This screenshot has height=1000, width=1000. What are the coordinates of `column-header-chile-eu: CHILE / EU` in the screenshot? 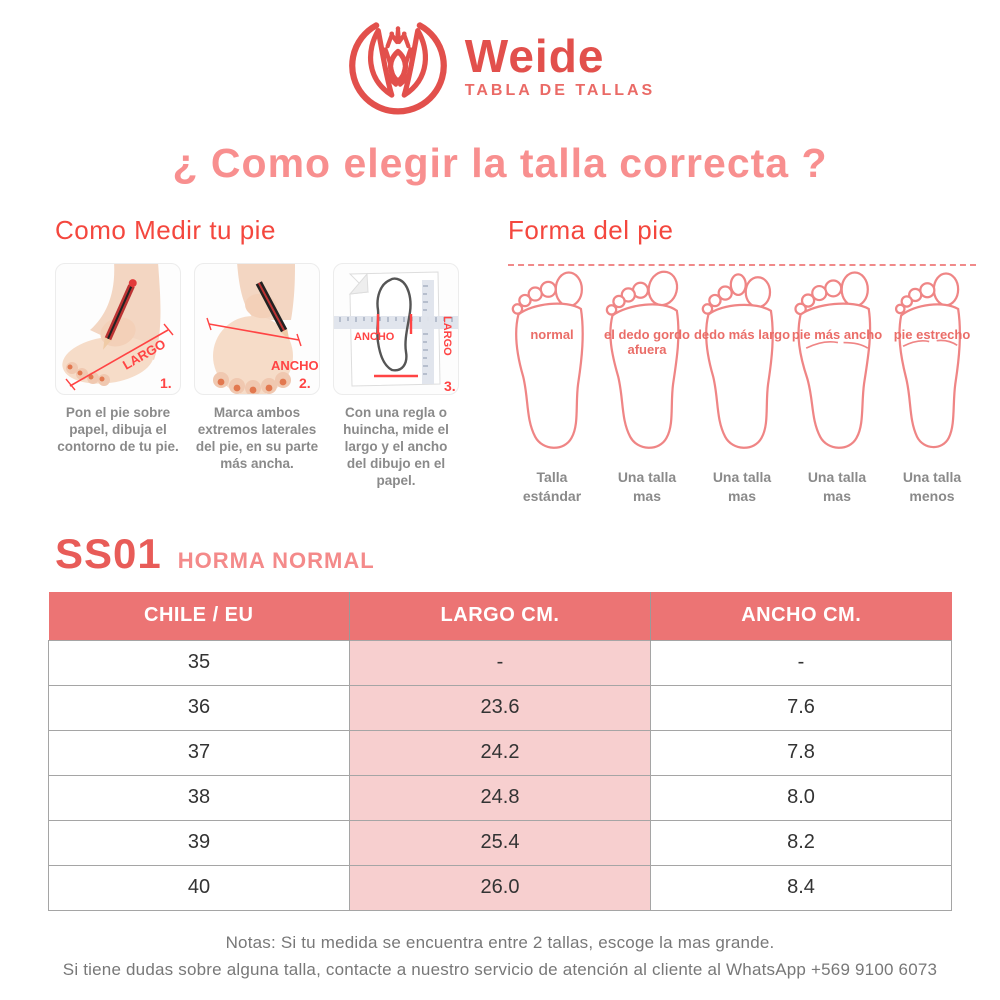 It's located at (199, 616).